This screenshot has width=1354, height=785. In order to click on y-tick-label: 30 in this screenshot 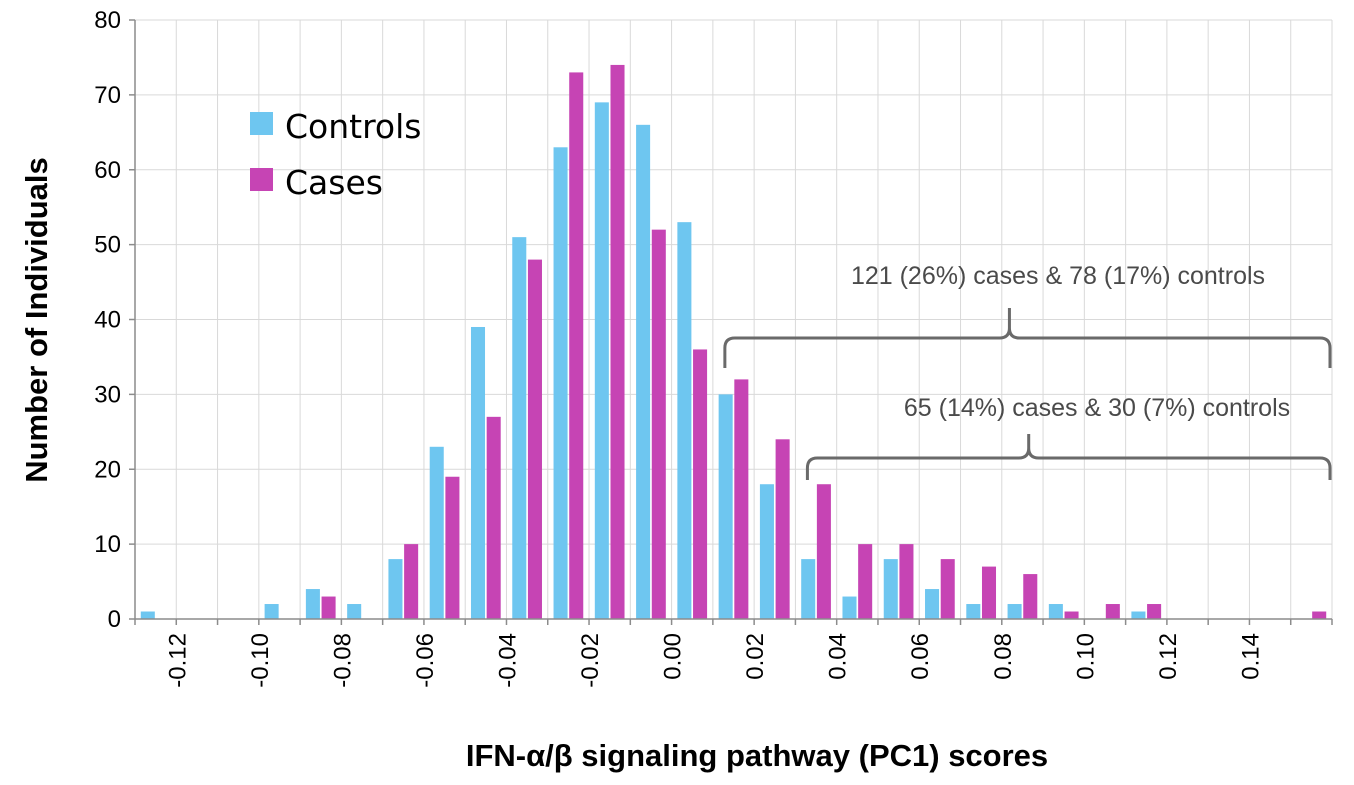, I will do `click(107, 394)`.